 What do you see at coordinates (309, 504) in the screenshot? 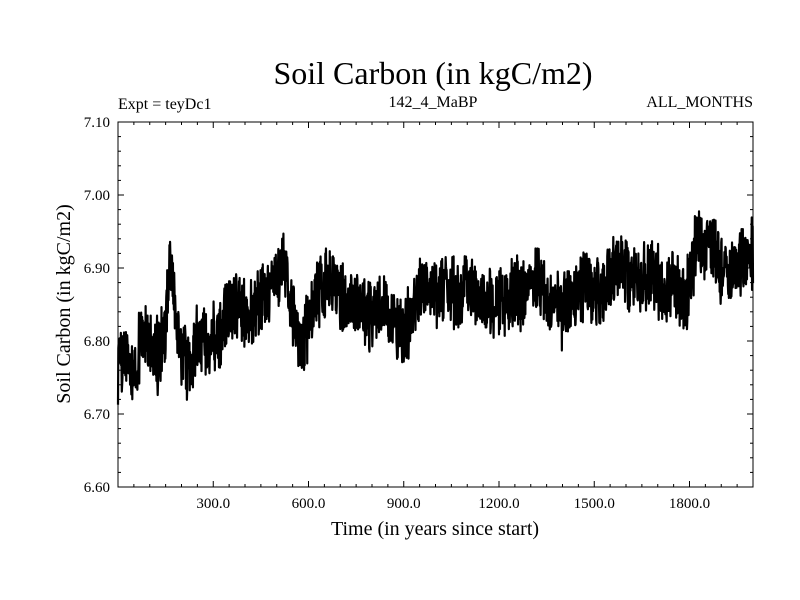
I see `x-tick-label: 600.0` at bounding box center [309, 504].